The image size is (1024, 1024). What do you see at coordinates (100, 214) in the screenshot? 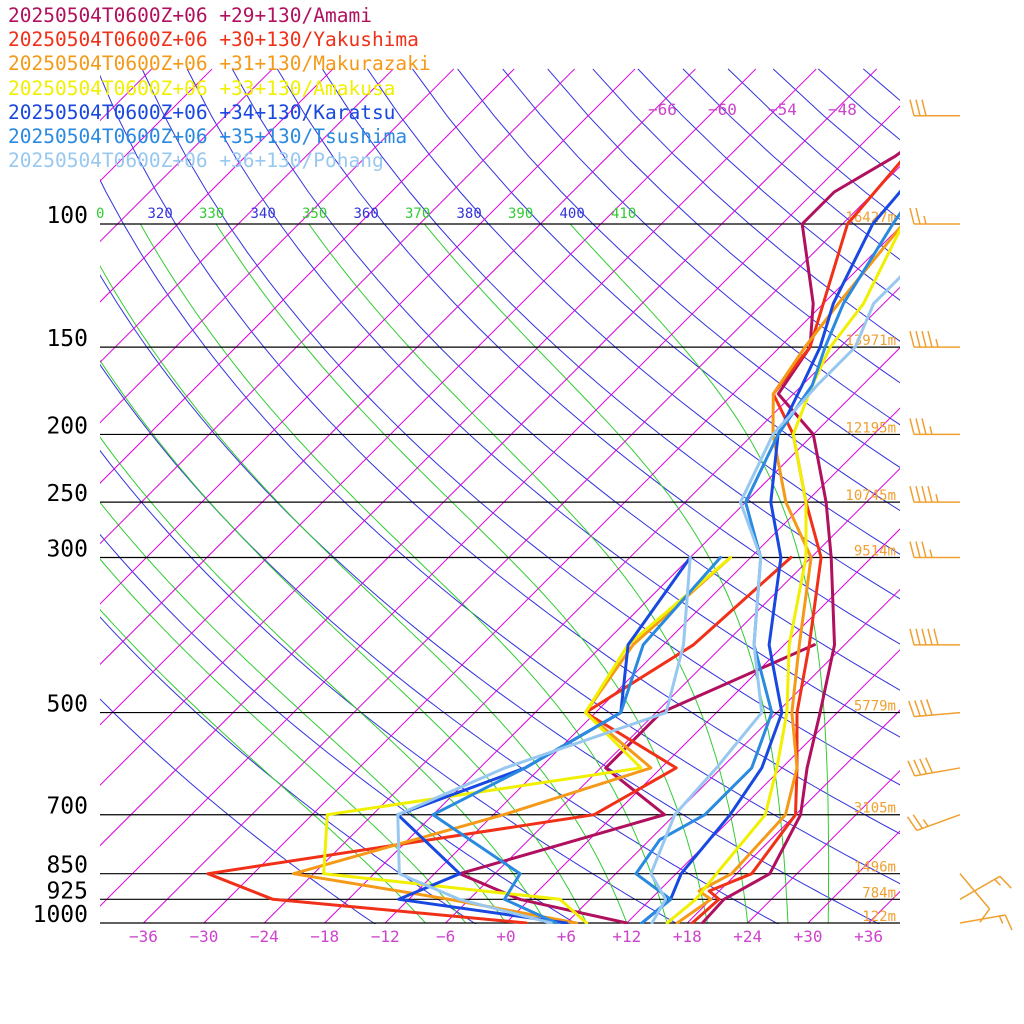
I see `theta-label: 0` at bounding box center [100, 214].